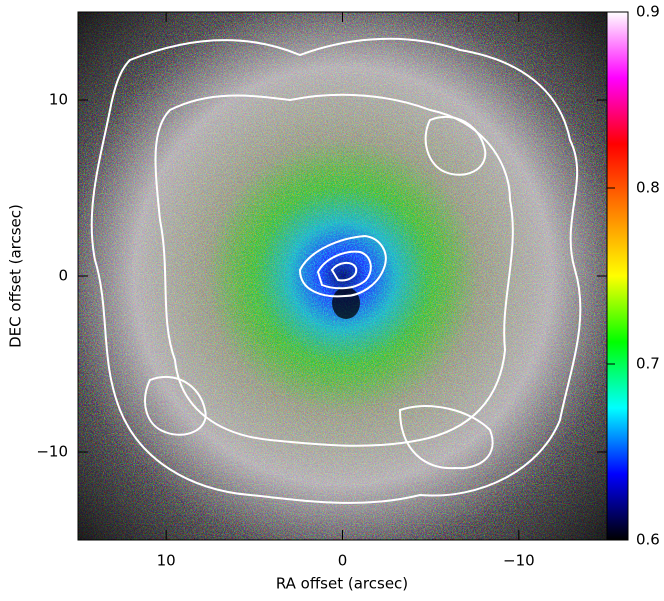 This screenshot has width=664, height=601. Describe the element at coordinates (648, 540) in the screenshot. I see `colorbar-tick-label: 0.6` at that location.